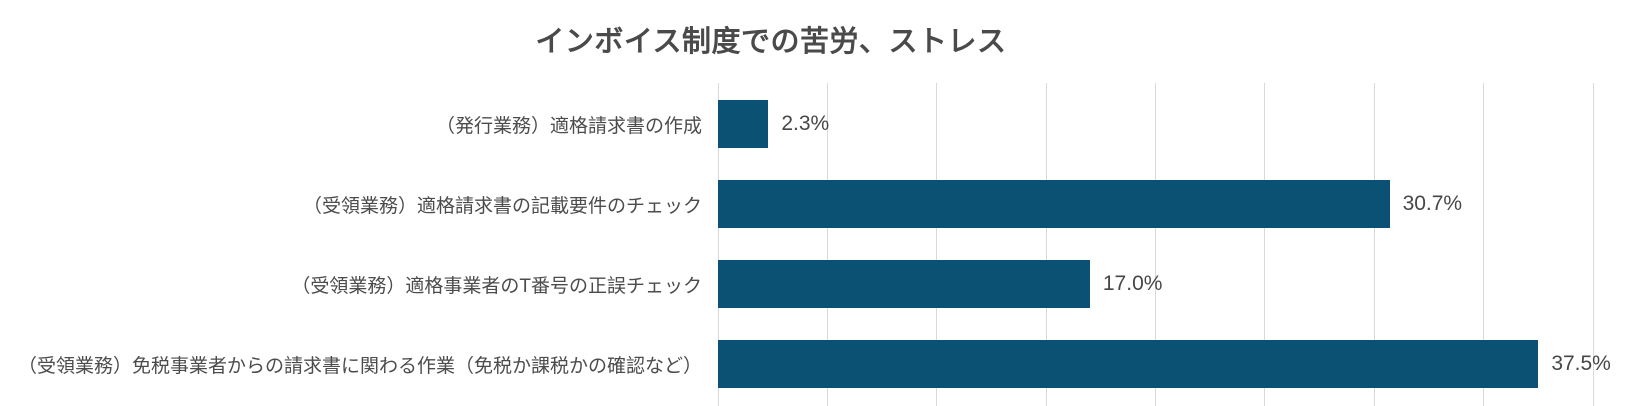  What do you see at coordinates (805, 123) in the screenshot?
I see `value-label: 2.3%` at bounding box center [805, 123].